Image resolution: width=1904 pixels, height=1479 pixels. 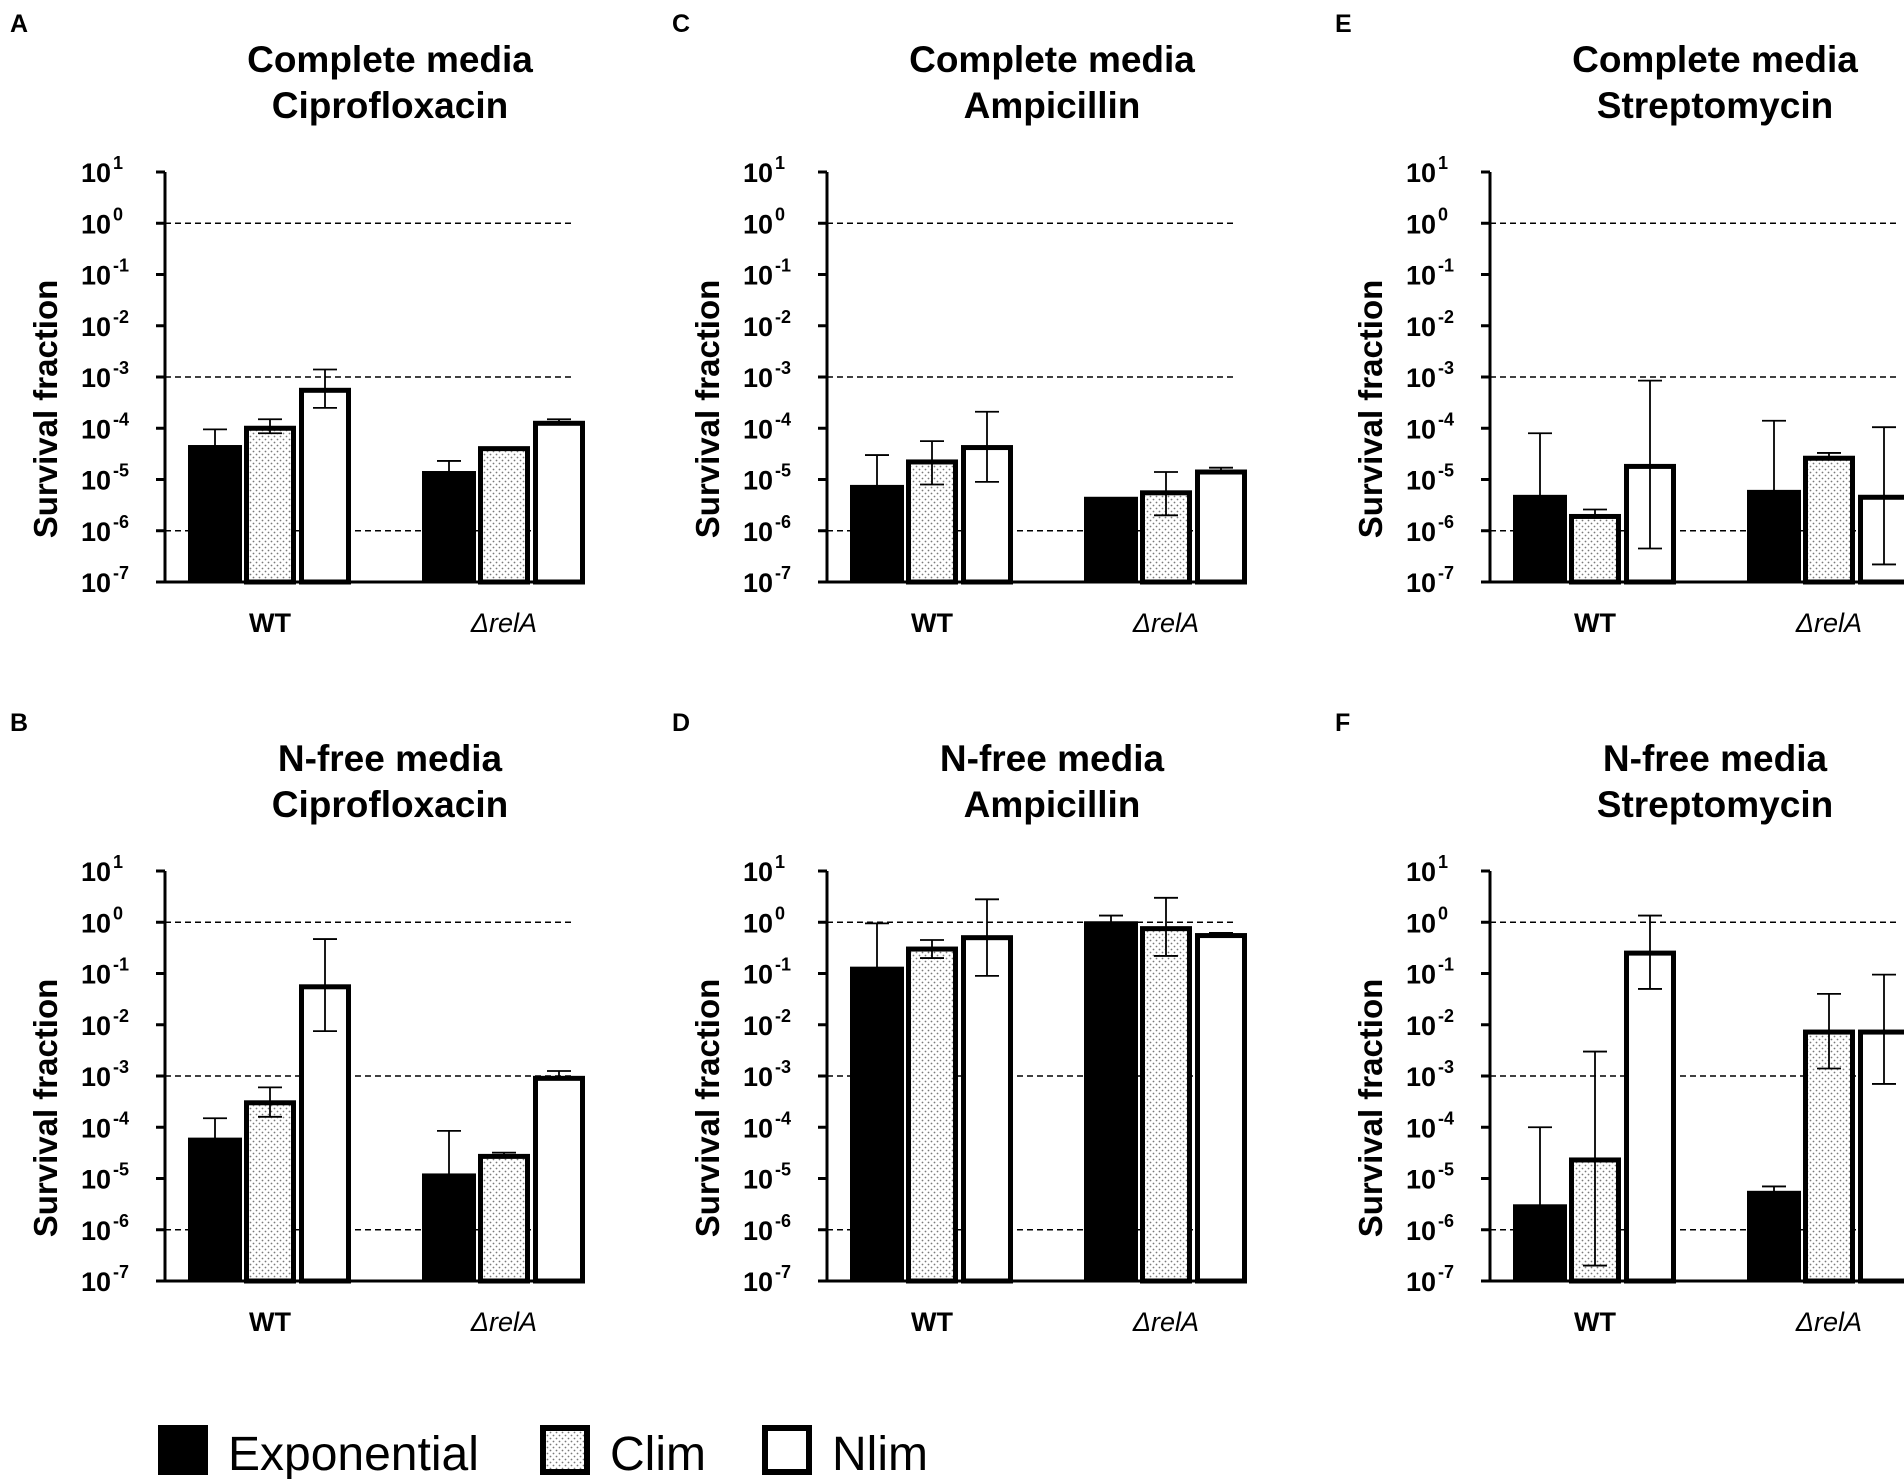 What do you see at coordinates (543, 1452) in the screenshot?
I see `legend: Exponential Clim Nlim` at bounding box center [543, 1452].